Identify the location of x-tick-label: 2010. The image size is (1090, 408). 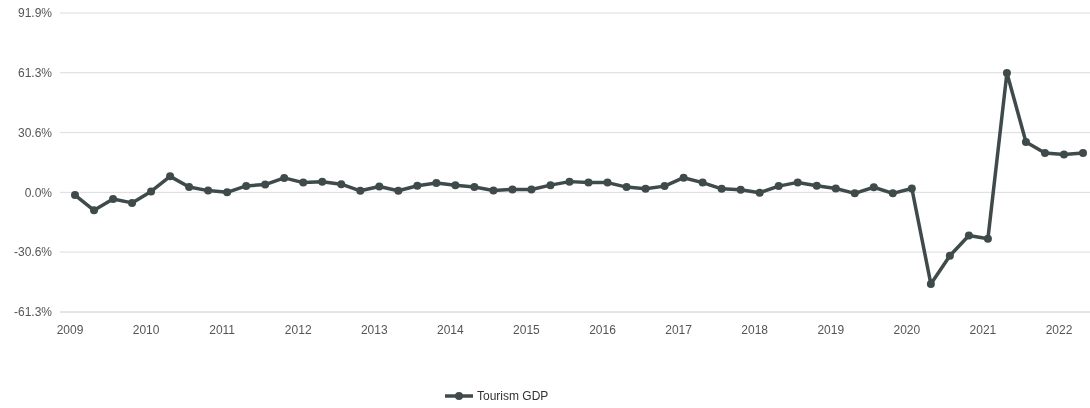
(146, 330).